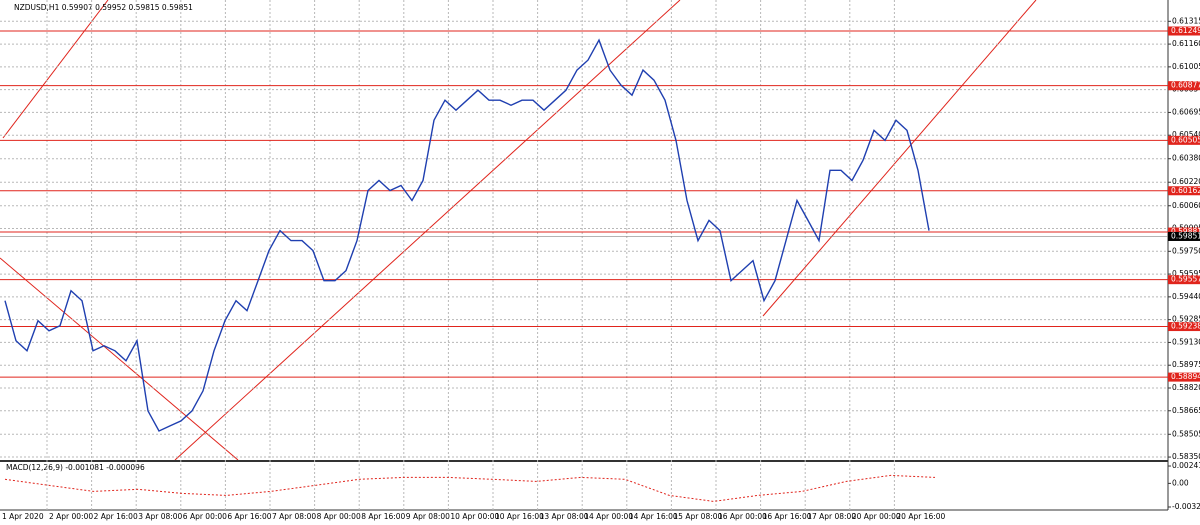 Image resolution: width=1200 pixels, height=525 pixels. I want to click on level-label: 0.59881, so click(1185, 231).